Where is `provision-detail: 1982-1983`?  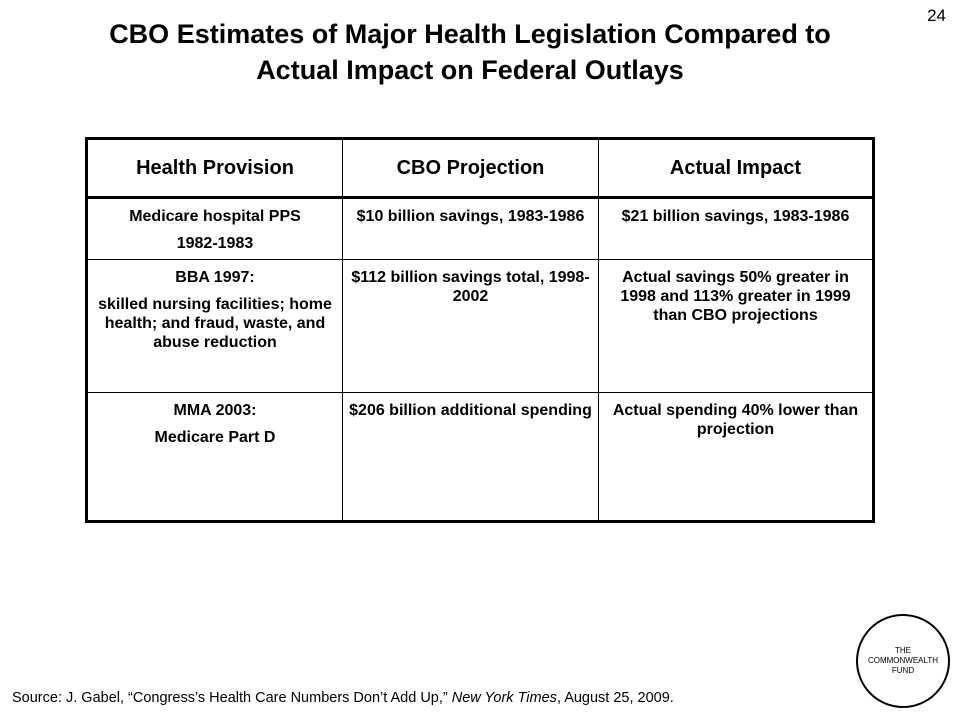
provision-detail: 1982-1983 is located at coordinates (215, 243).